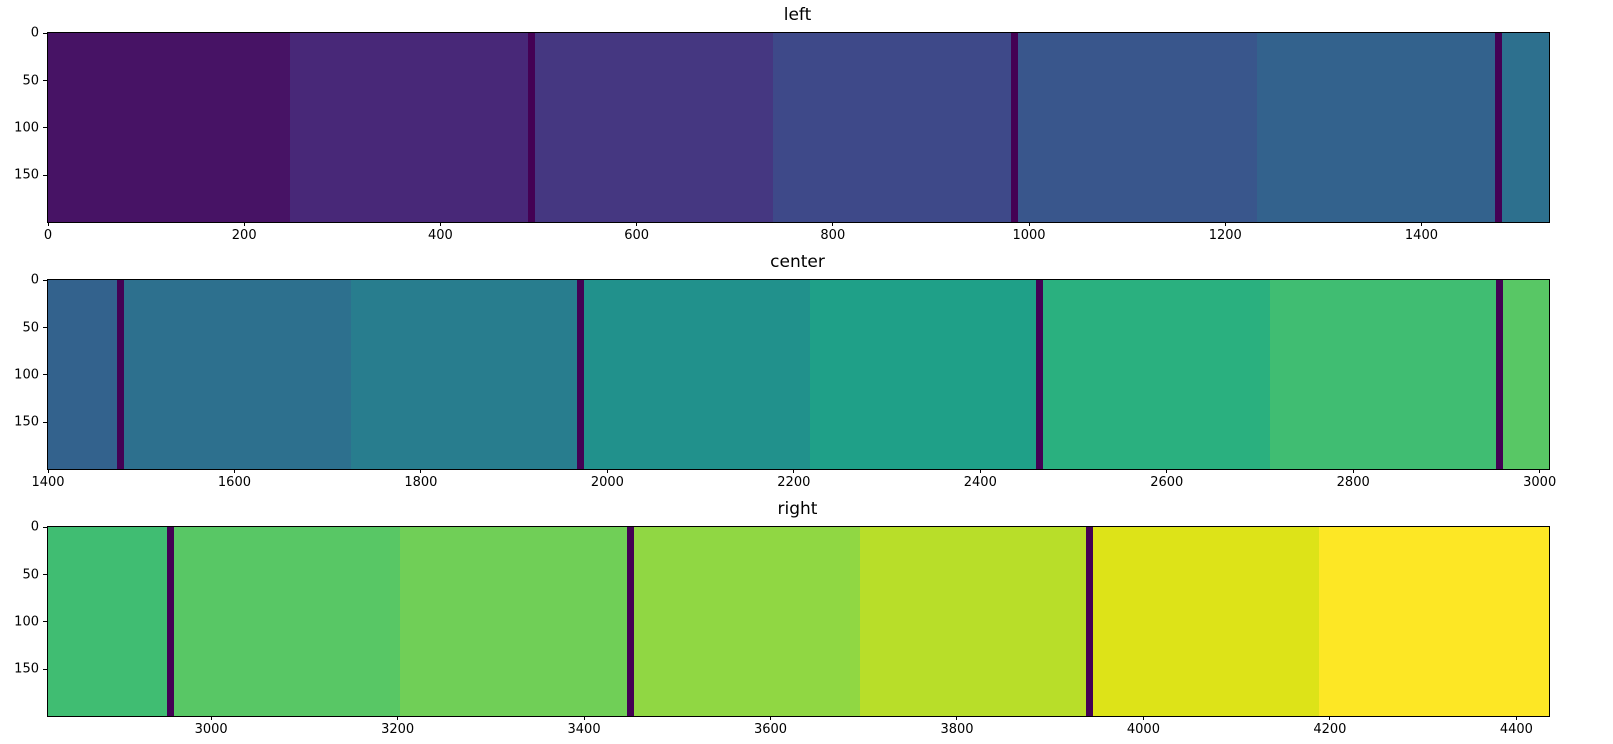 The image size is (1613, 744). Describe the element at coordinates (244, 235) in the screenshot. I see `x-tick-label: 200` at that location.